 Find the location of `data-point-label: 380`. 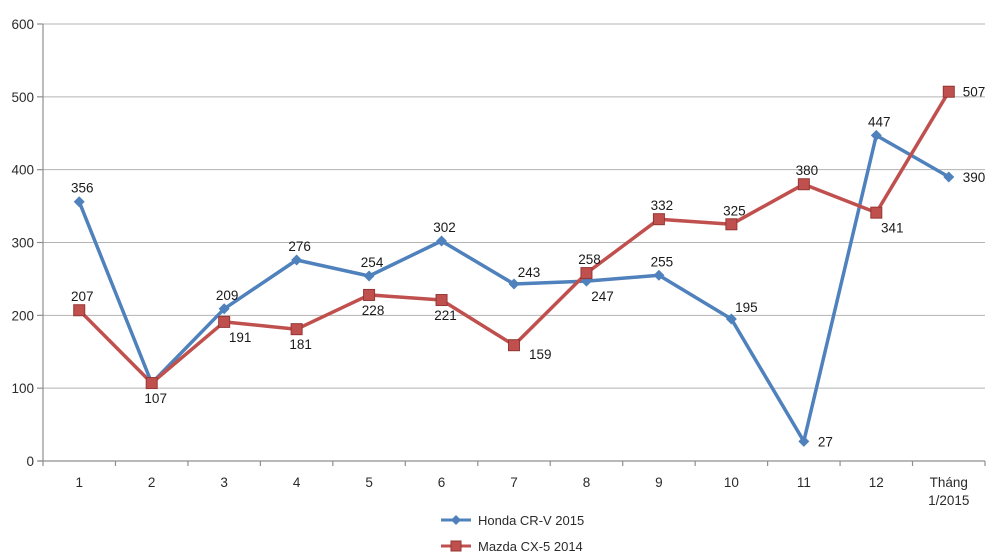

data-point-label: 380 is located at coordinates (807, 170).